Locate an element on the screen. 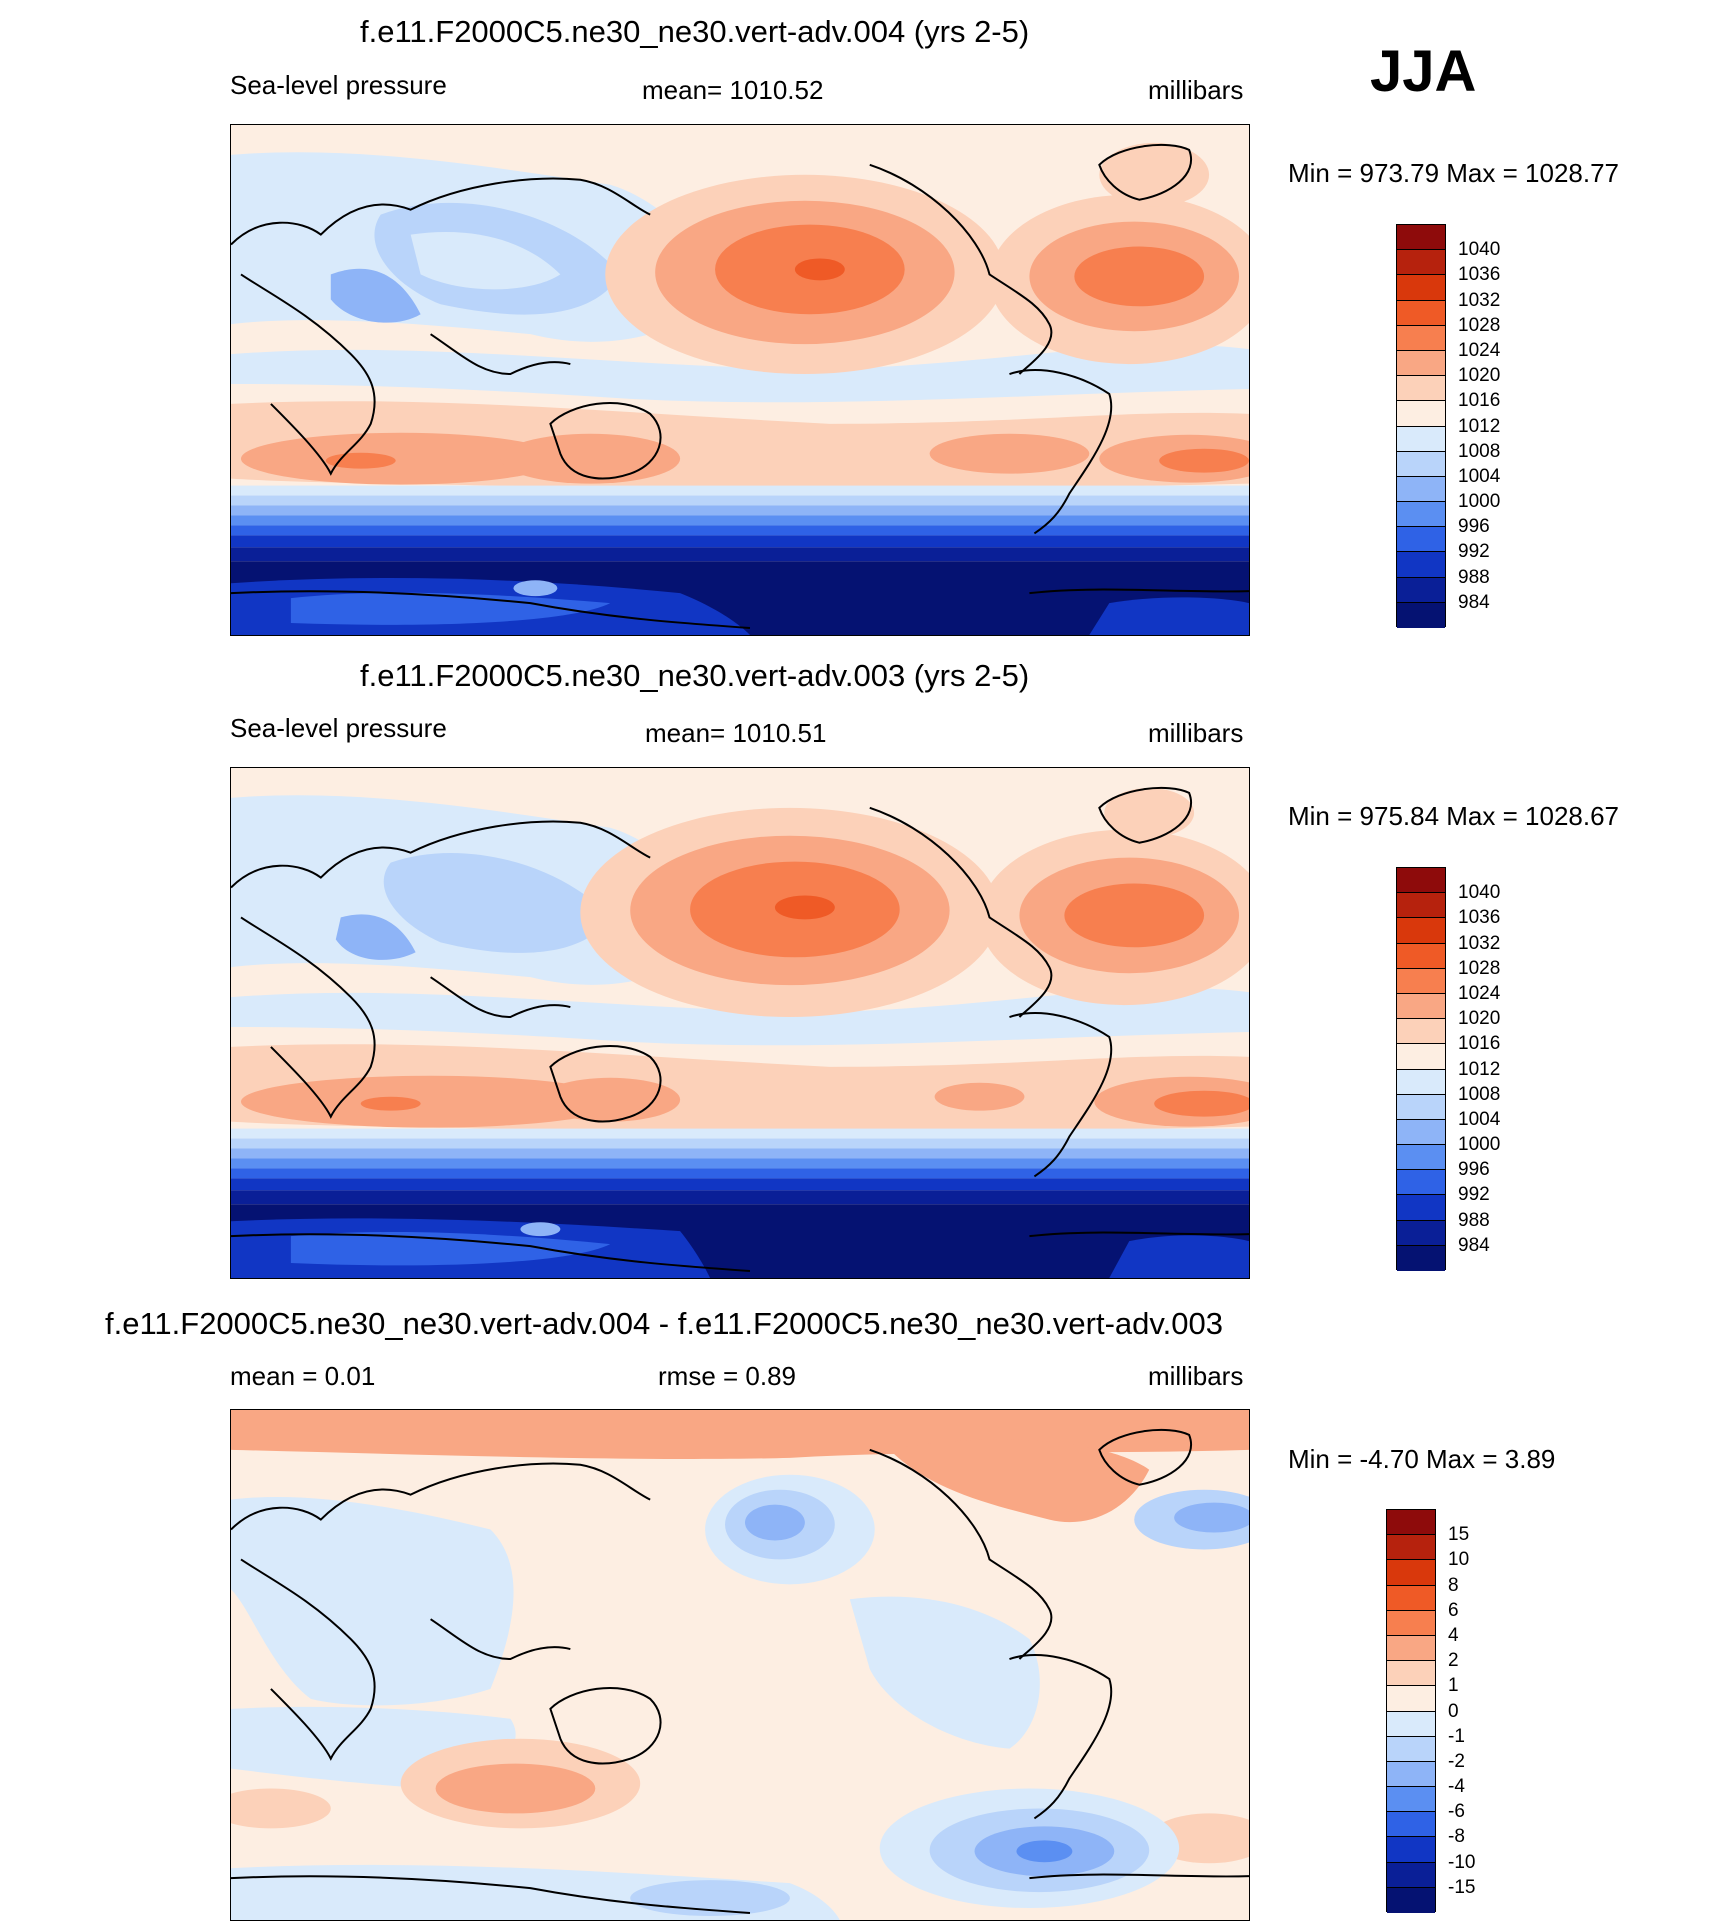  panel2-legend-tick-label: 1028 is located at coordinates (1479, 968).